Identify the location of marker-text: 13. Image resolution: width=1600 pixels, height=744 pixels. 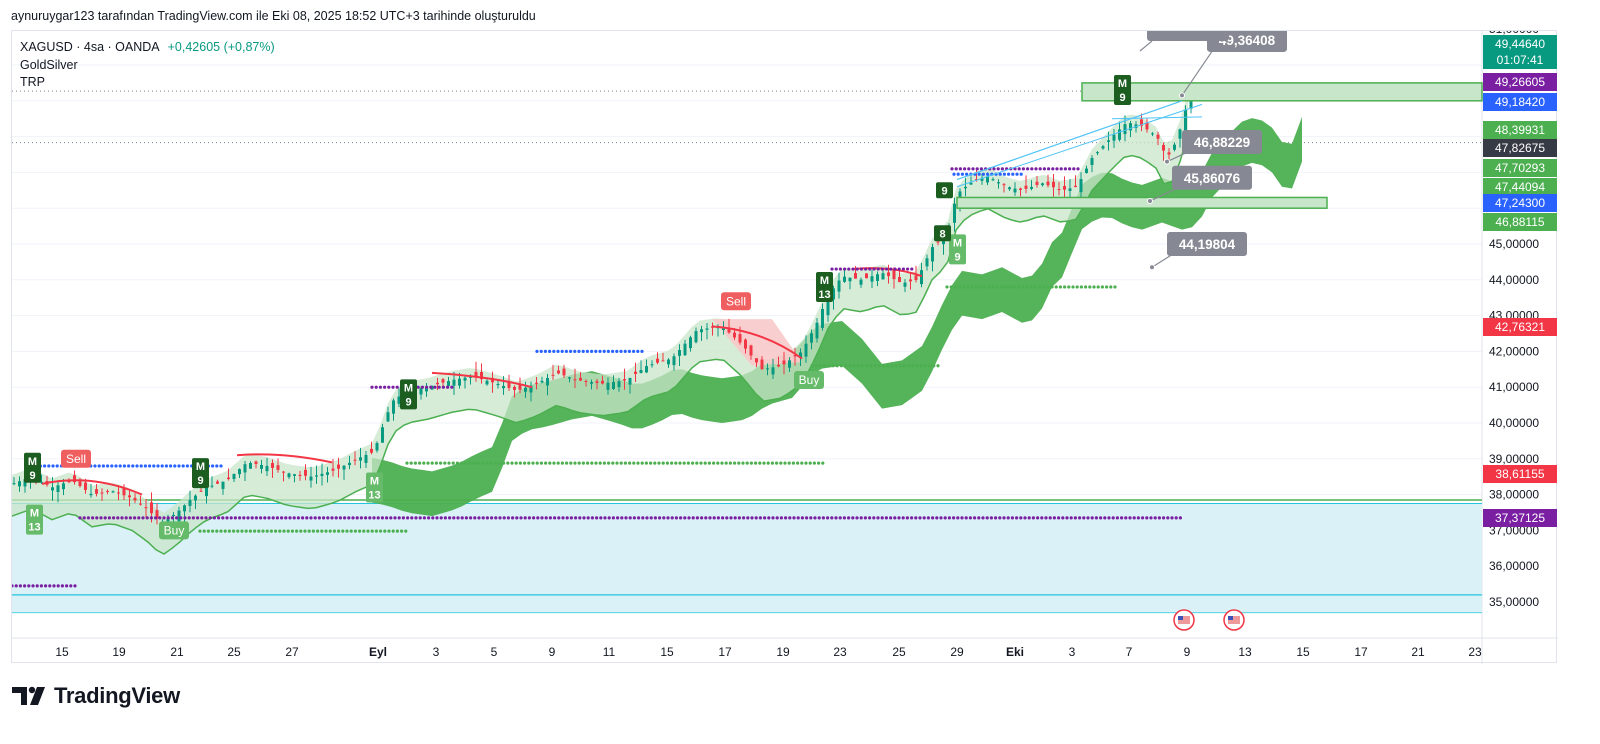
(824, 295).